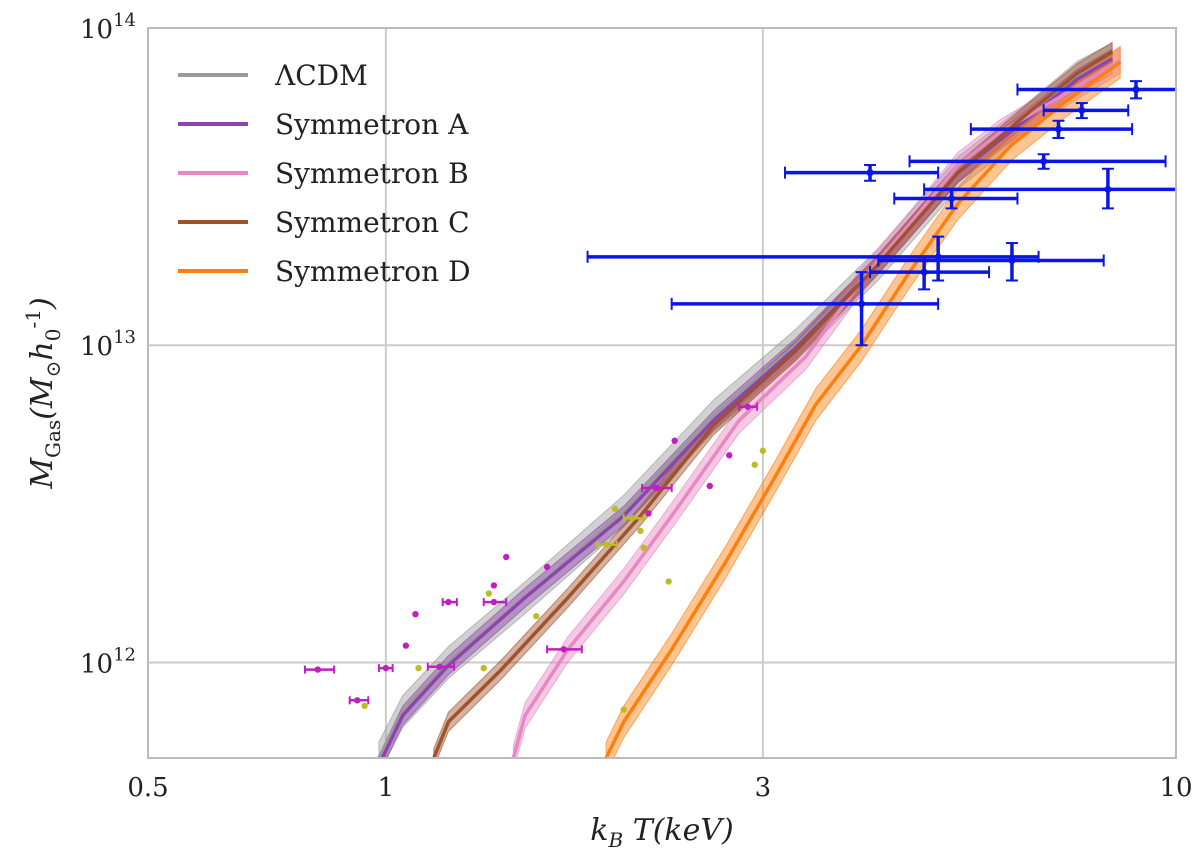 The height and width of the screenshot is (854, 1200). I want to click on x-tick-label: 1, so click(386, 788).